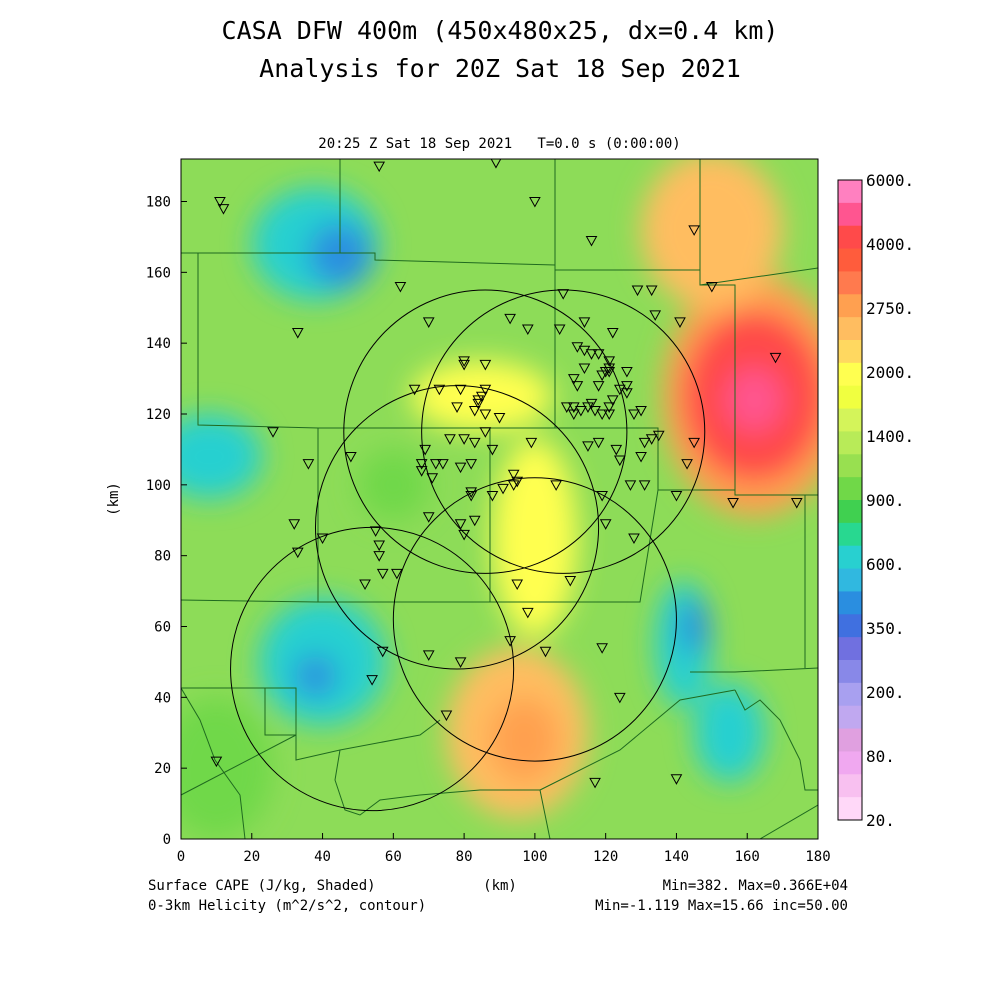  Describe the element at coordinates (162, 769) in the screenshot. I see `y-tick-label: 20` at that location.